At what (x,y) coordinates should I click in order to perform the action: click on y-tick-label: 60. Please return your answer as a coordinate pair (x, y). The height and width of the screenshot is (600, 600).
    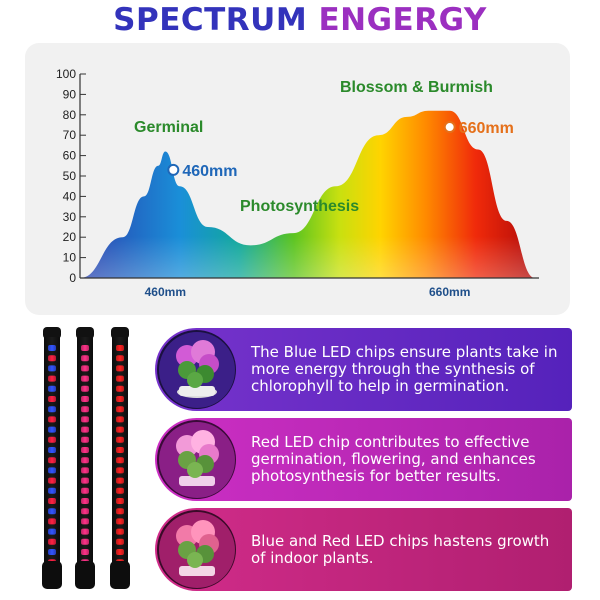
    Looking at the image, I should click on (70, 156).